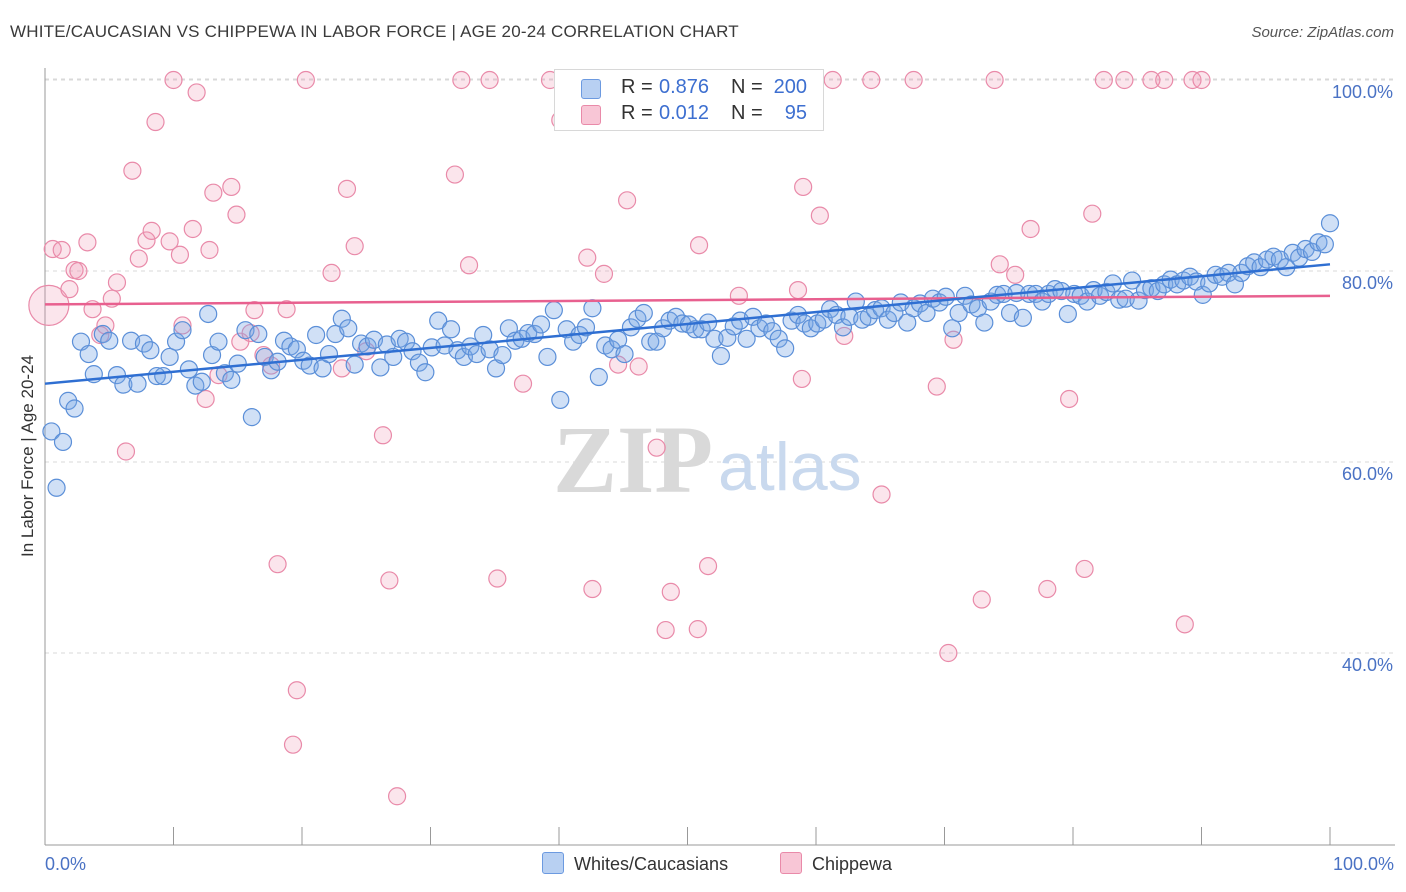  Describe the element at coordinates (633, 459) in the screenshot. I see `watermark-zip: ZIP` at that location.